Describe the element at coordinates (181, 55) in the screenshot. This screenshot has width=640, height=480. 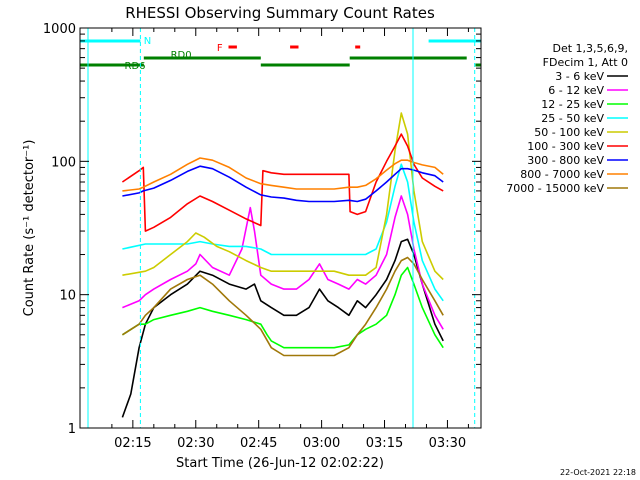
I see `state-bar-label-rd0: RD0` at that location.